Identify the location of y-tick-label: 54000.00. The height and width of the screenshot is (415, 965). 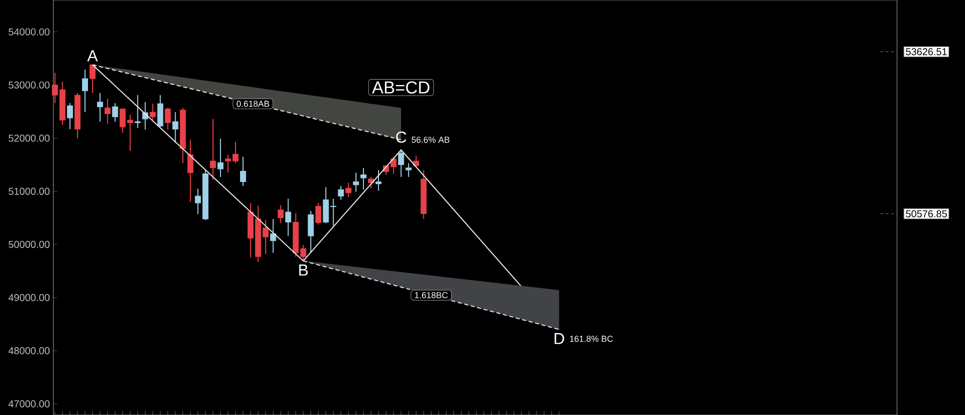
(29, 32).